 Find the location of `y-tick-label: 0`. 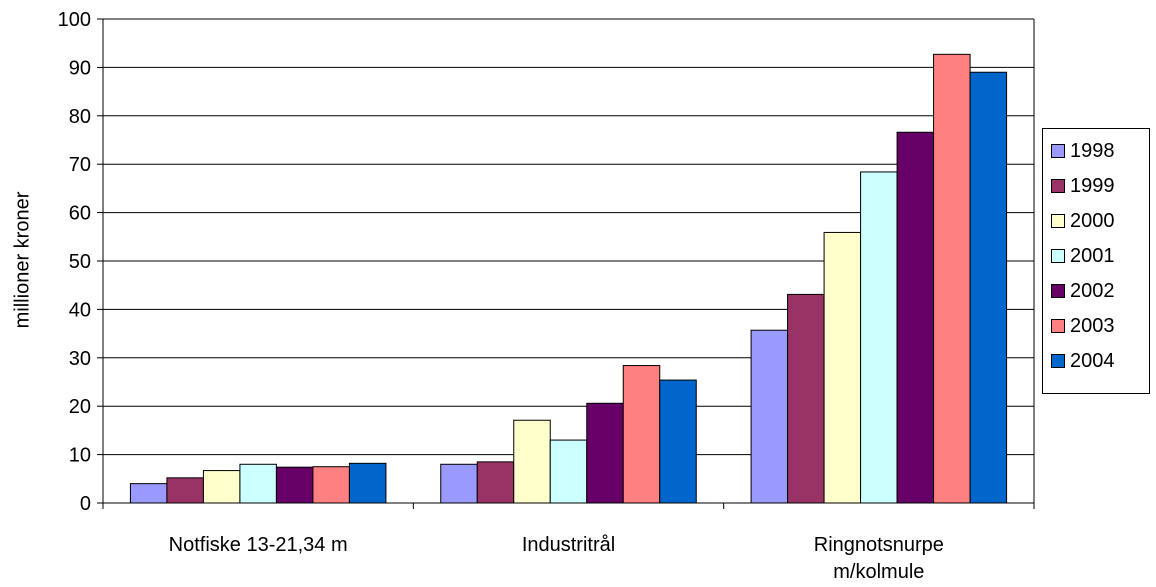

y-tick-label: 0 is located at coordinates (85, 504).